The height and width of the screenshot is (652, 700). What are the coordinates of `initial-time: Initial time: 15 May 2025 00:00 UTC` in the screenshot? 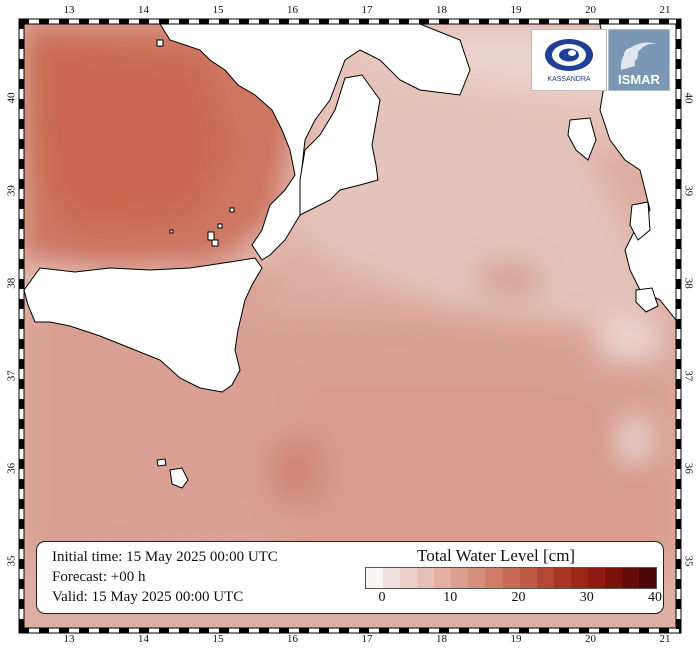 It's located at (165, 557).